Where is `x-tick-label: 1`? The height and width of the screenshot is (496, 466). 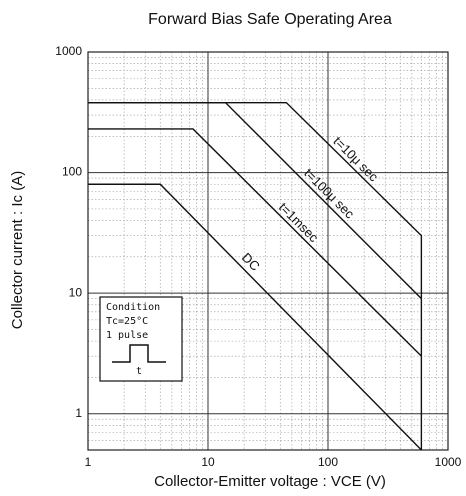 x-tick-label: 1 is located at coordinates (88, 462).